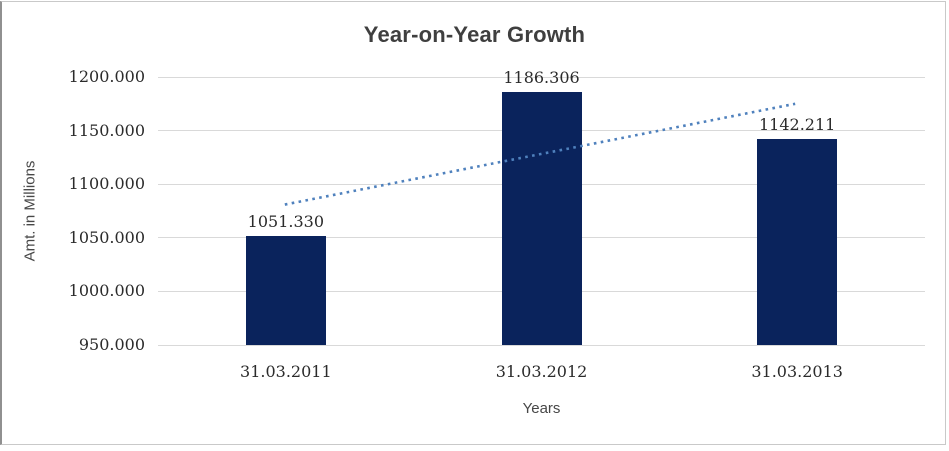 The image size is (949, 451). Describe the element at coordinates (111, 344) in the screenshot. I see `y-axis-tick-label: 950.000` at that location.